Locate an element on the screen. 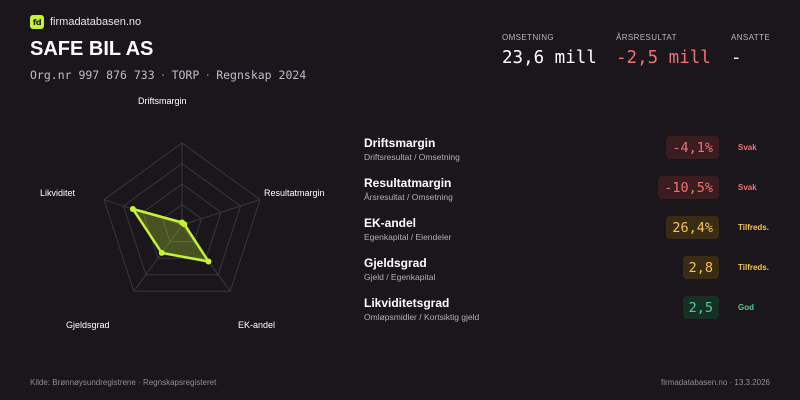  metric-value-badge: 2,8 is located at coordinates (700, 267).